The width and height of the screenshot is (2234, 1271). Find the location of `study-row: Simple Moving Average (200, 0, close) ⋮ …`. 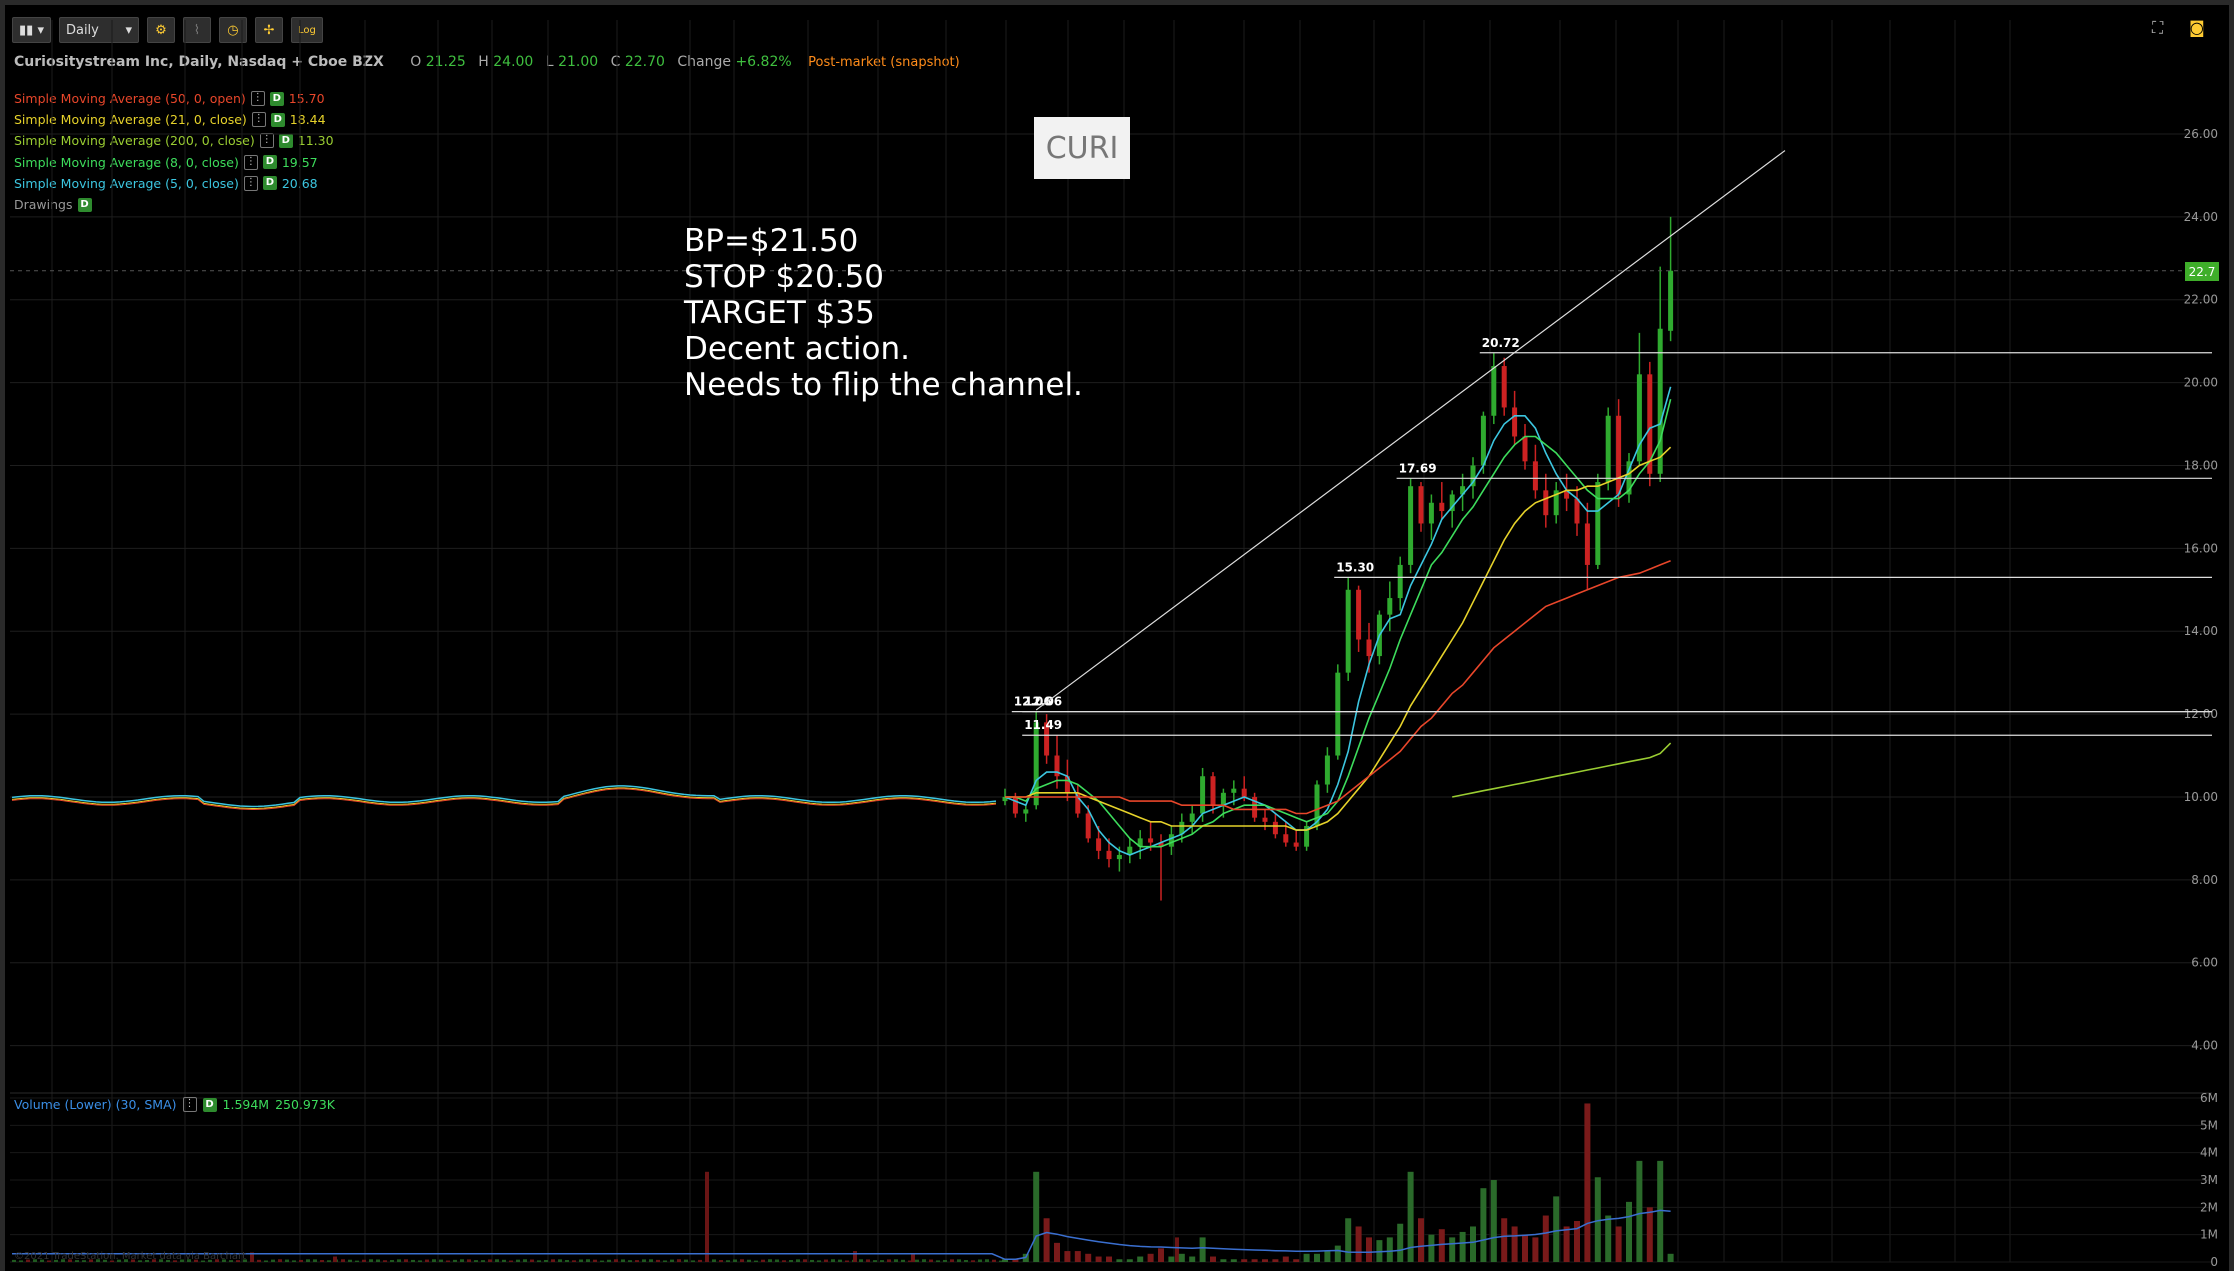

study-row: Simple Moving Average (200, 0, close) ⋮ … is located at coordinates (174, 140).